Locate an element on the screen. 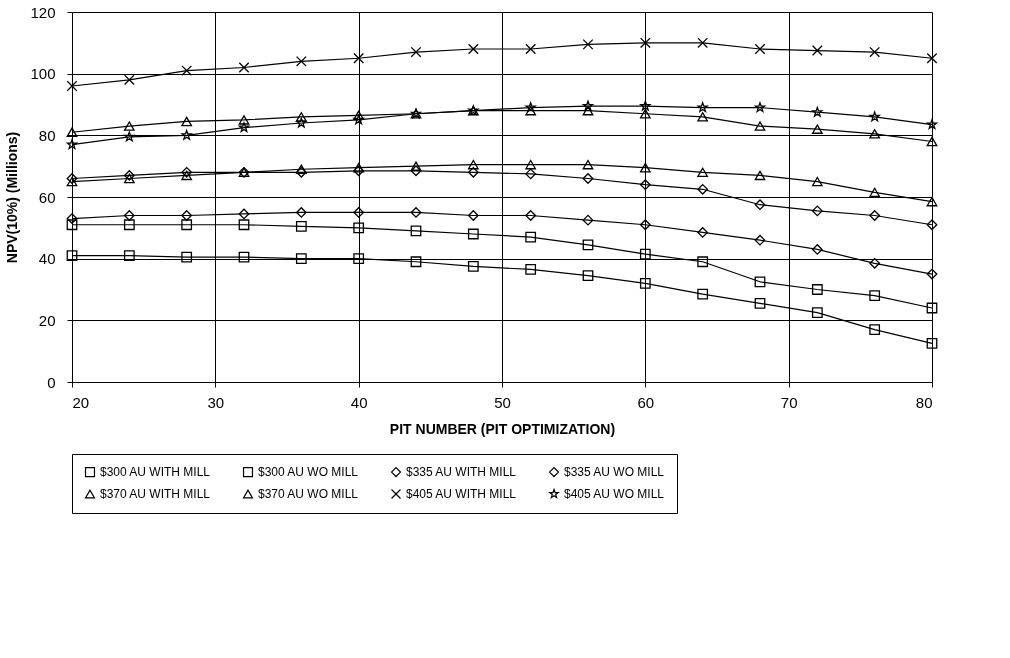 This screenshot has width=1010, height=658. y-tick-label: 60 is located at coordinates (47, 197).